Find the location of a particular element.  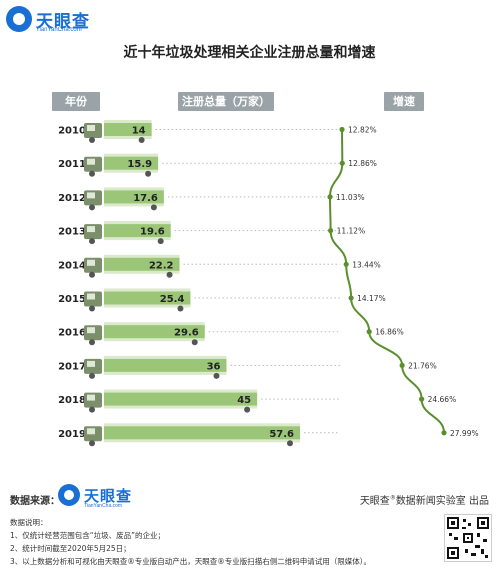

growth-label: 11.03% is located at coordinates (350, 197).